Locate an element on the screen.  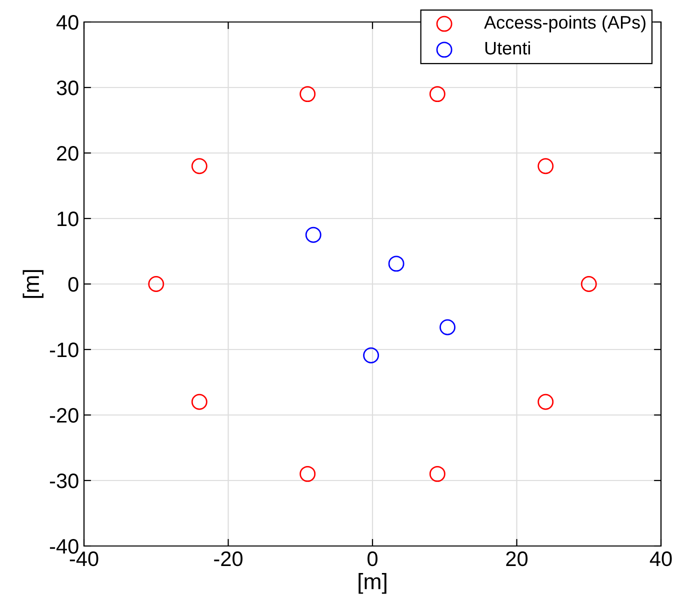
y-axis-title: [m] is located at coordinates (33, 284).